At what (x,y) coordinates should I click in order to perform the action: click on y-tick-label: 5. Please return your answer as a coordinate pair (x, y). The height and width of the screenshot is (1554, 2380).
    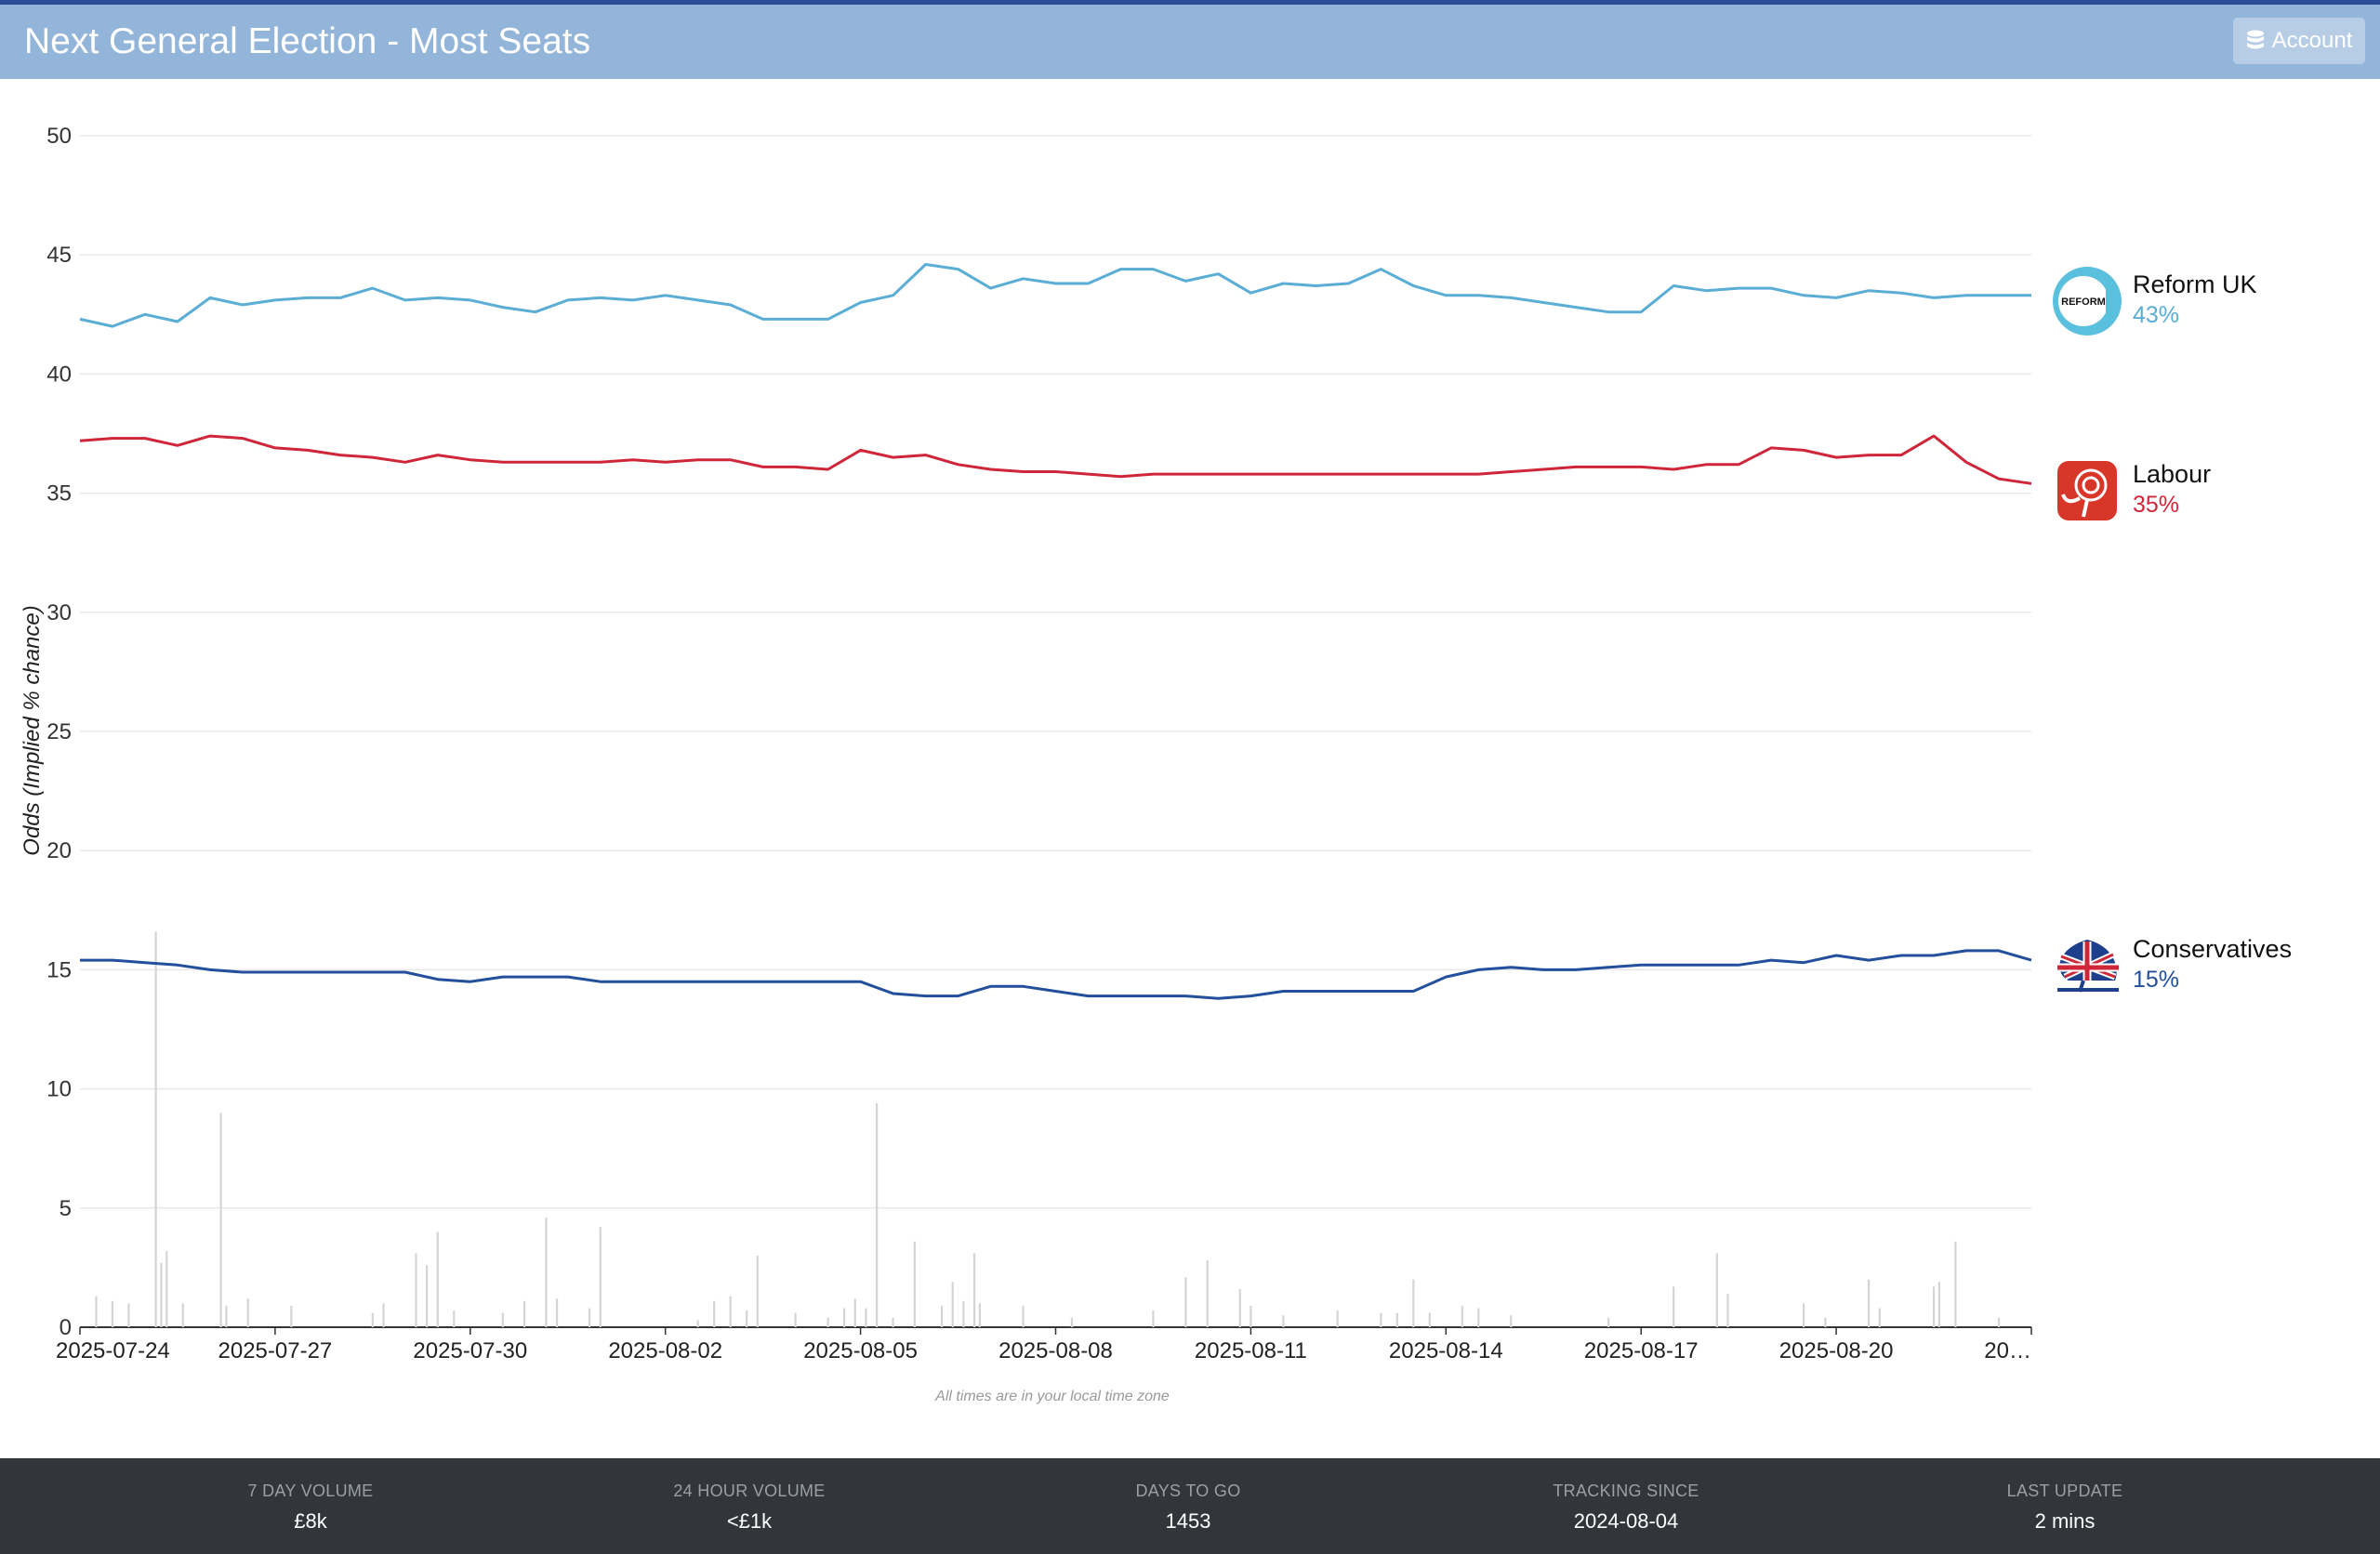
    Looking at the image, I should click on (66, 1208).